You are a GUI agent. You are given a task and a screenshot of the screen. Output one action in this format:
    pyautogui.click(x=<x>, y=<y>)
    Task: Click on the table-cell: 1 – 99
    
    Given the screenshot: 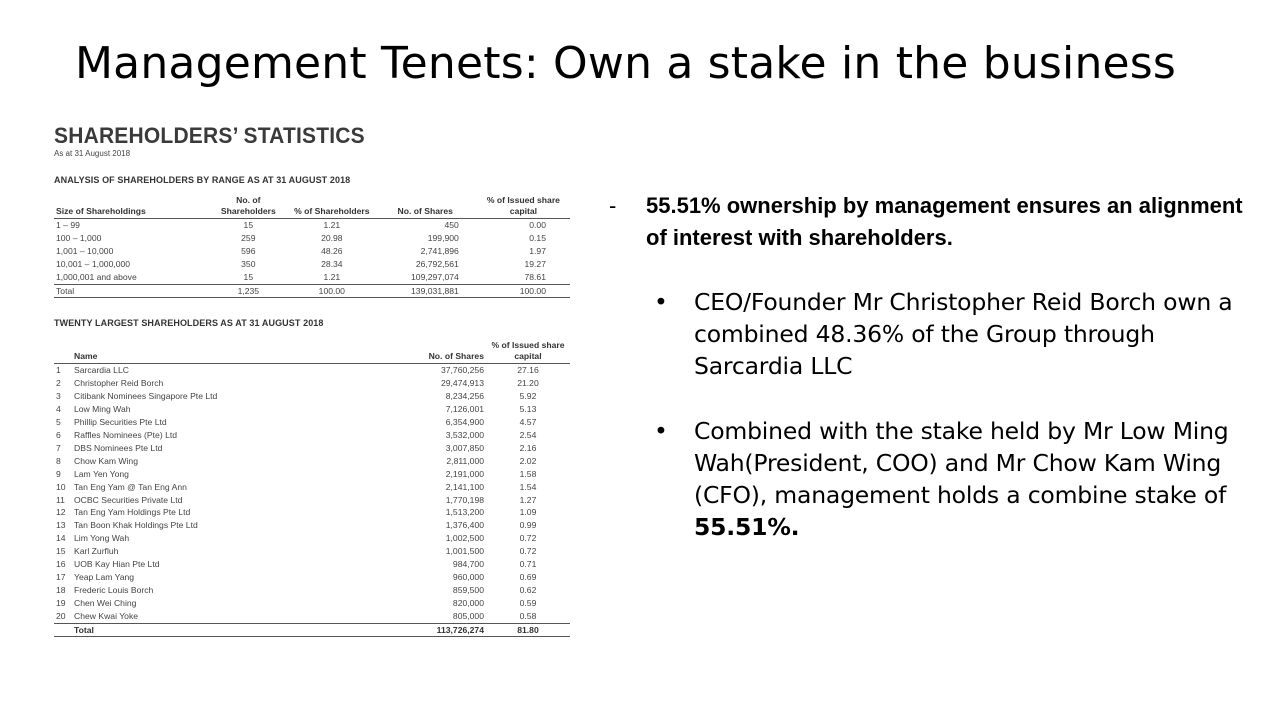 What is the action you would take?
    pyautogui.click(x=68, y=225)
    